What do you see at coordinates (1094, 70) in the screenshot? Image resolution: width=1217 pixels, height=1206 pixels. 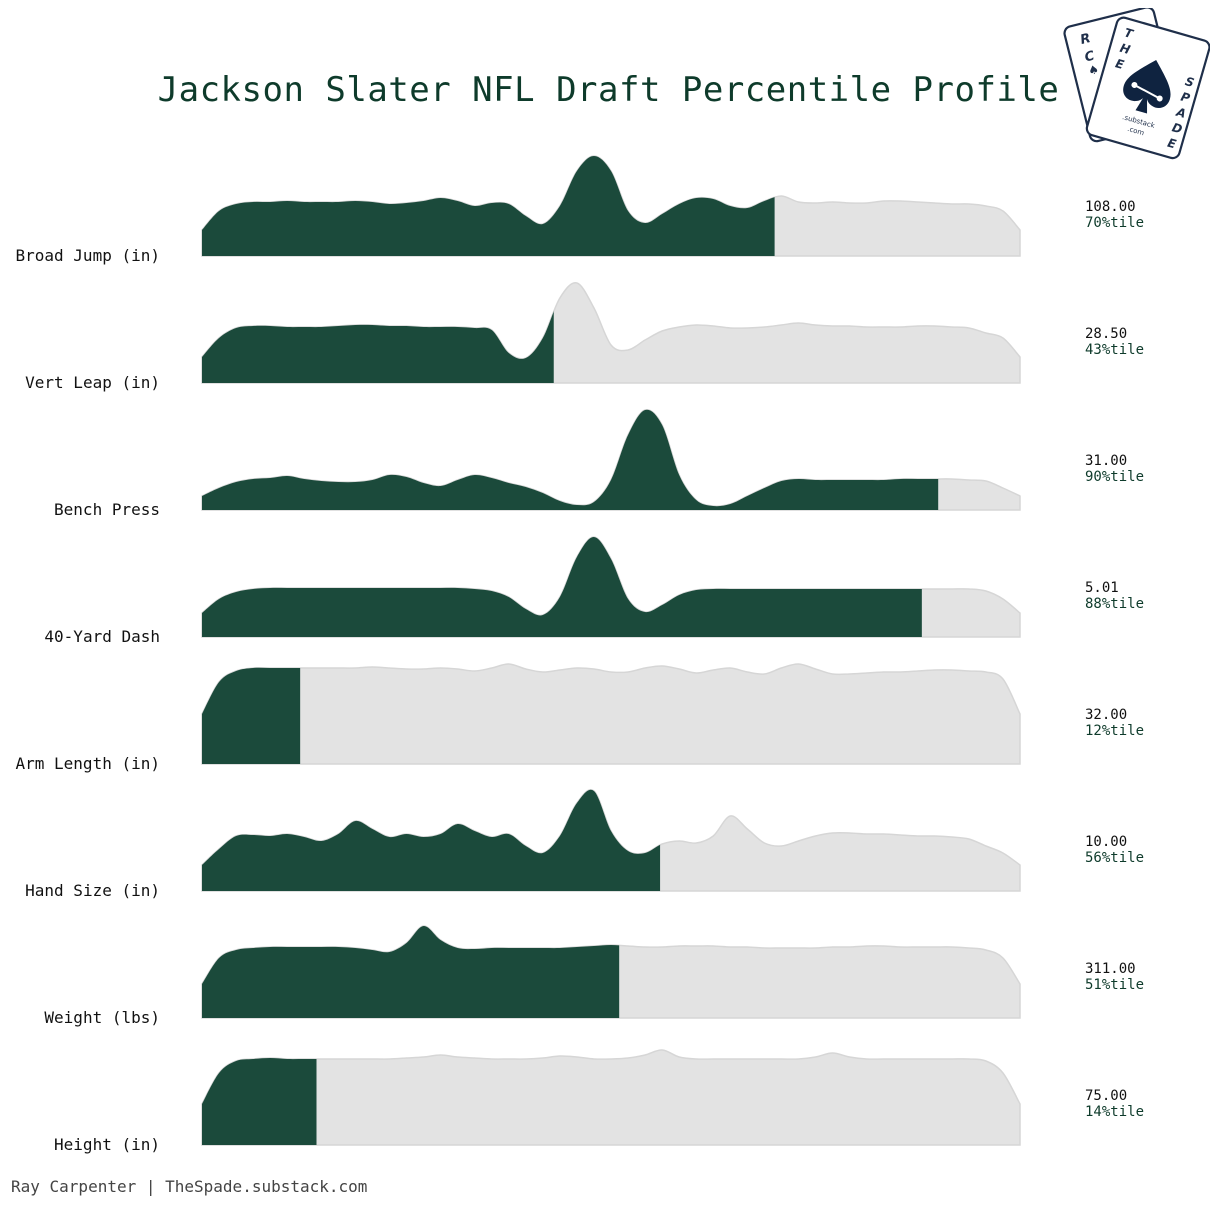 I see `spade-pip-icon: ♠` at bounding box center [1094, 70].